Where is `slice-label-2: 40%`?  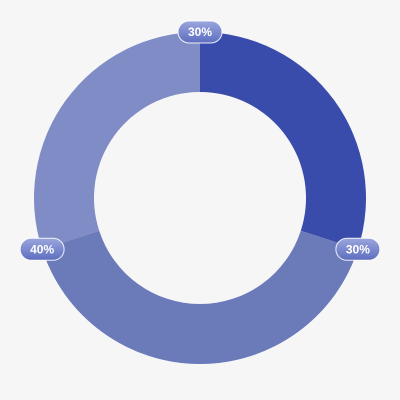 slice-label-2: 40% is located at coordinates (42, 249).